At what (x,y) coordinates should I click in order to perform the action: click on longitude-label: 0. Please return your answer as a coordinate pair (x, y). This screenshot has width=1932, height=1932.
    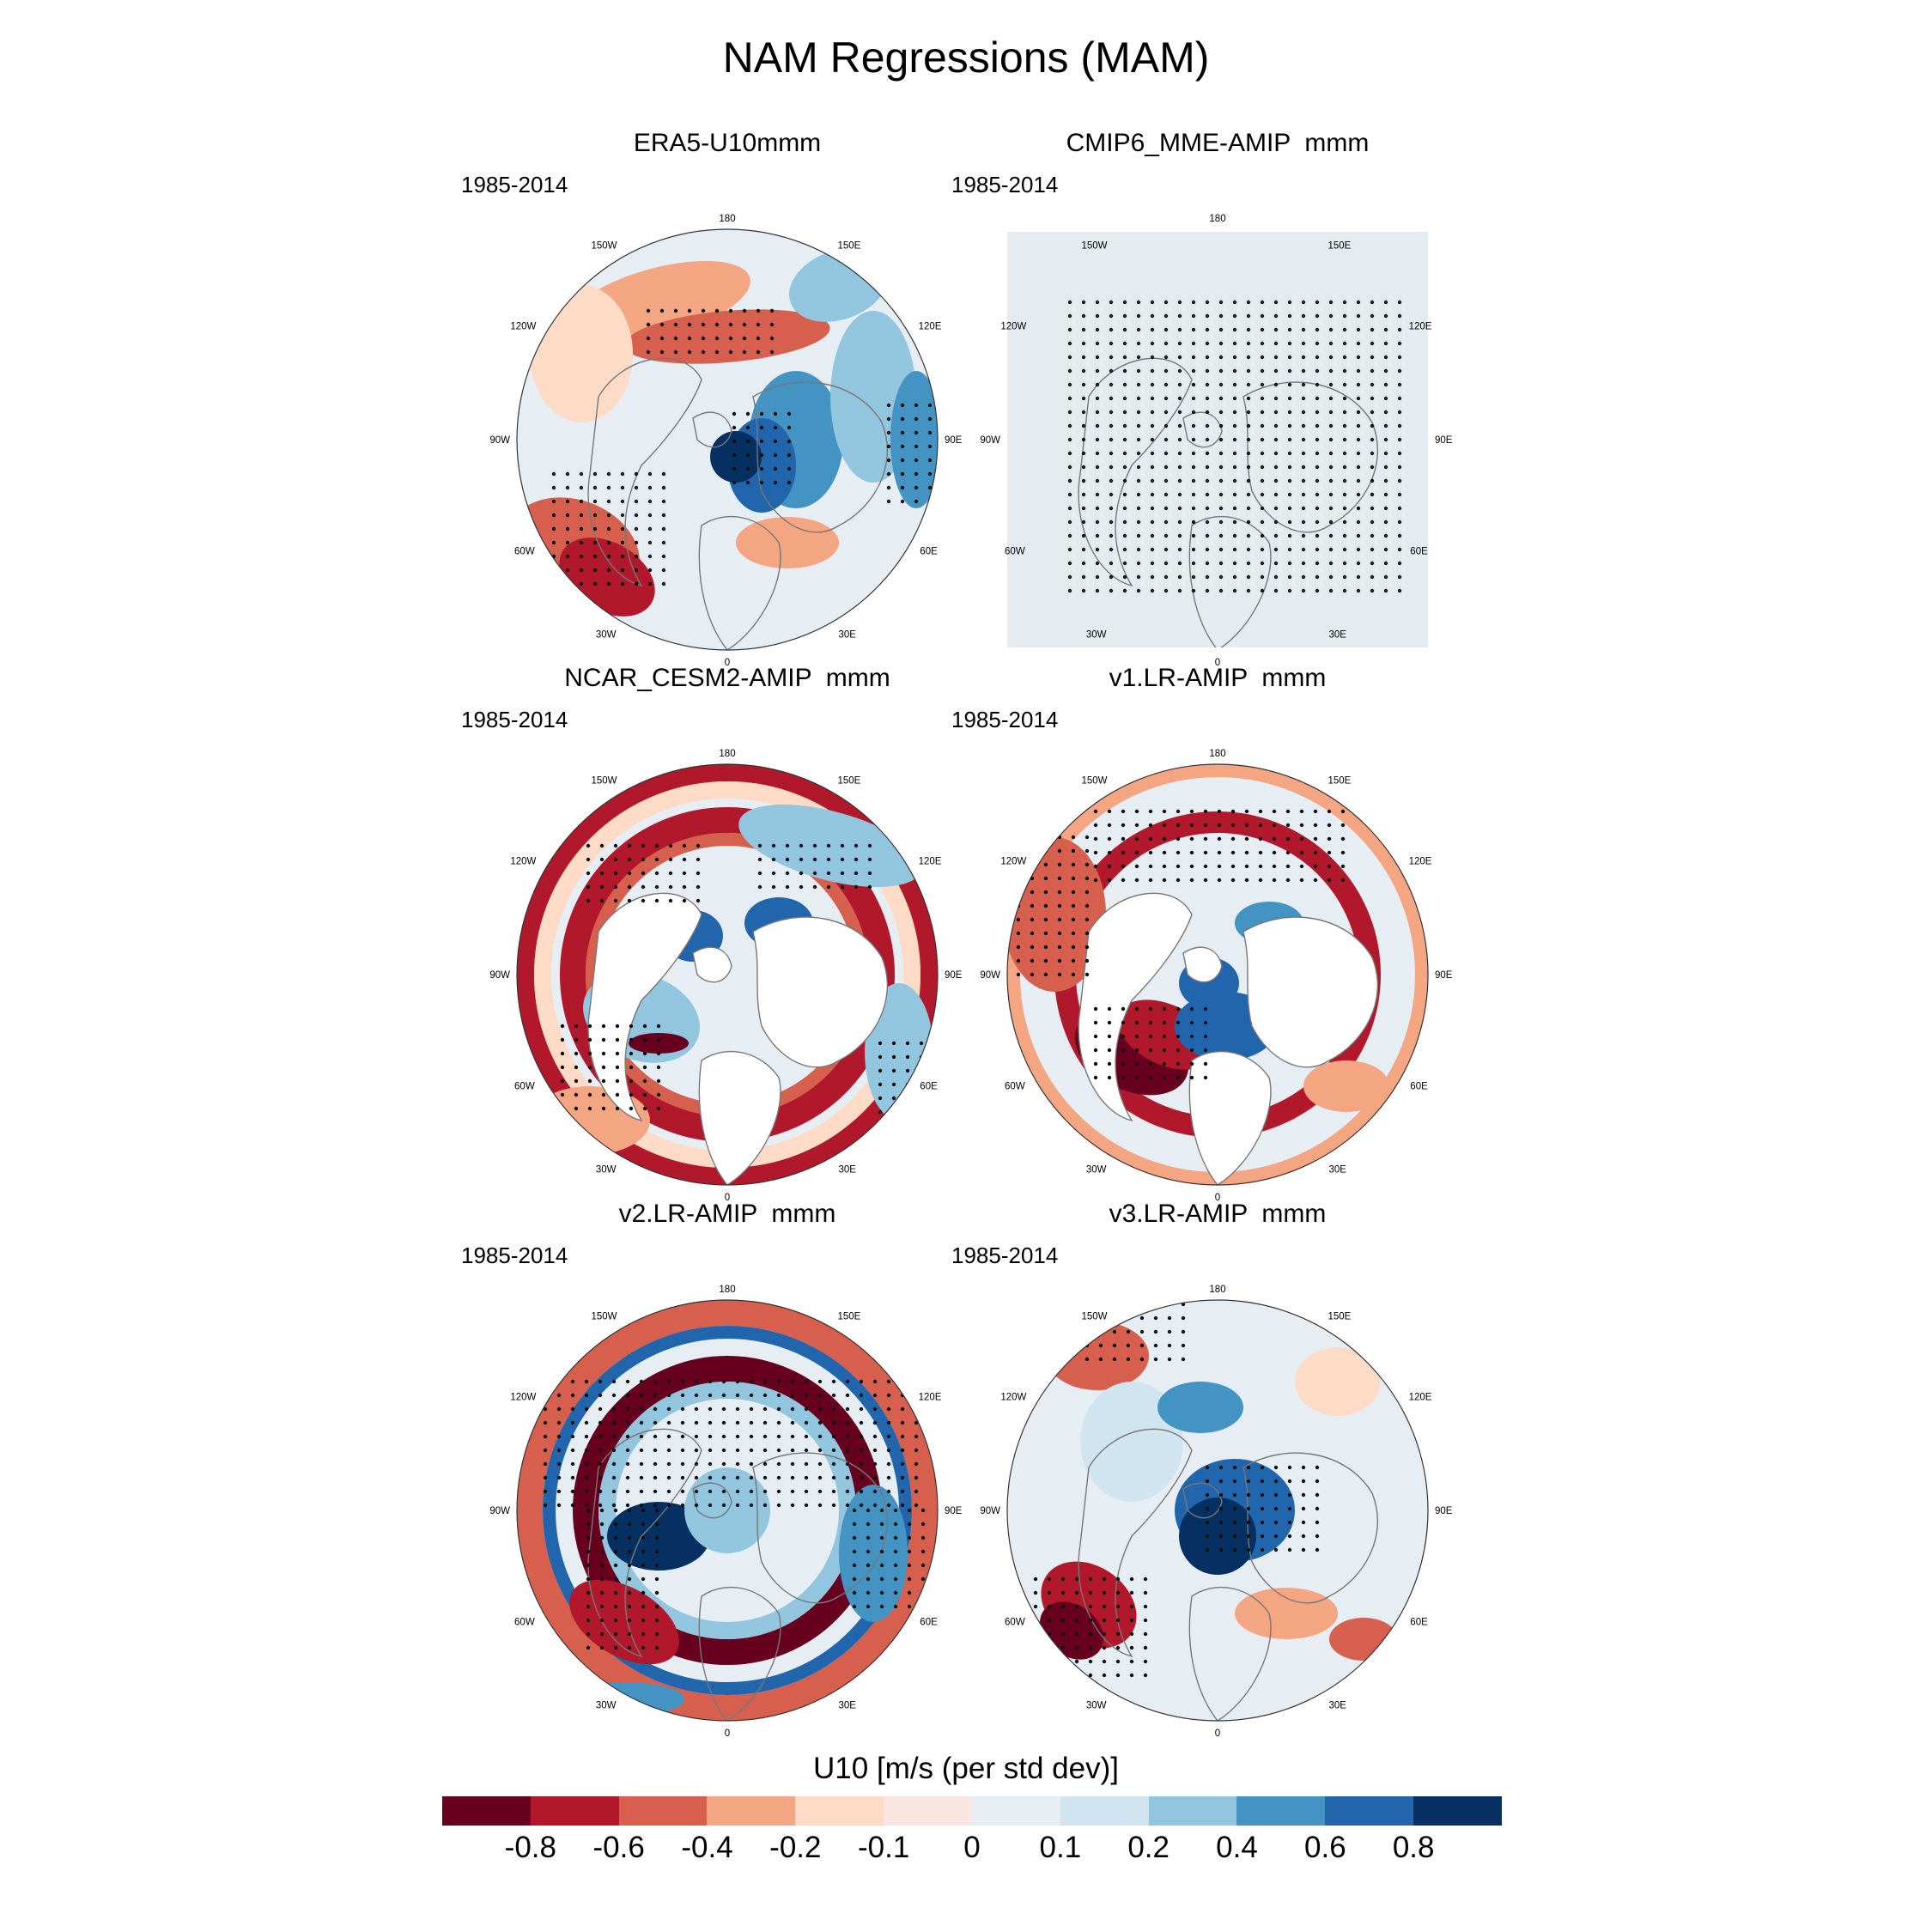
    Looking at the image, I should click on (1217, 1733).